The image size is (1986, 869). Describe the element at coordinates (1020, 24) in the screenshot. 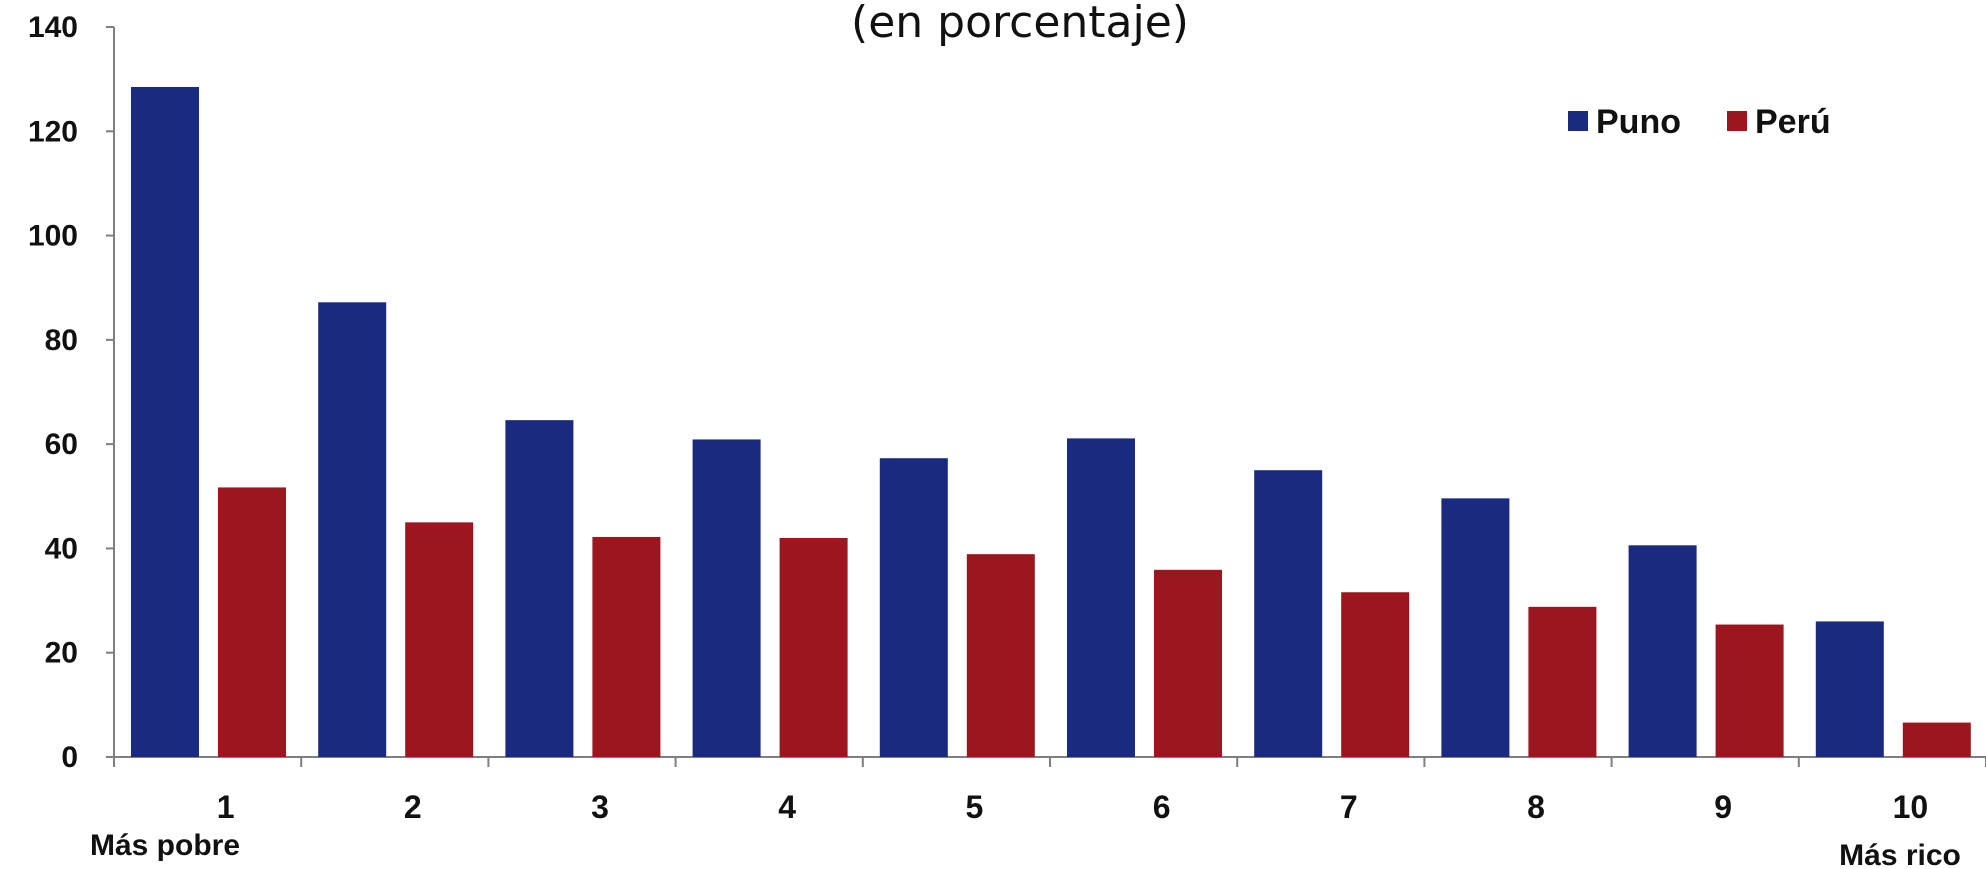

I see `chart-subtitle: (en porcentaje)` at that location.